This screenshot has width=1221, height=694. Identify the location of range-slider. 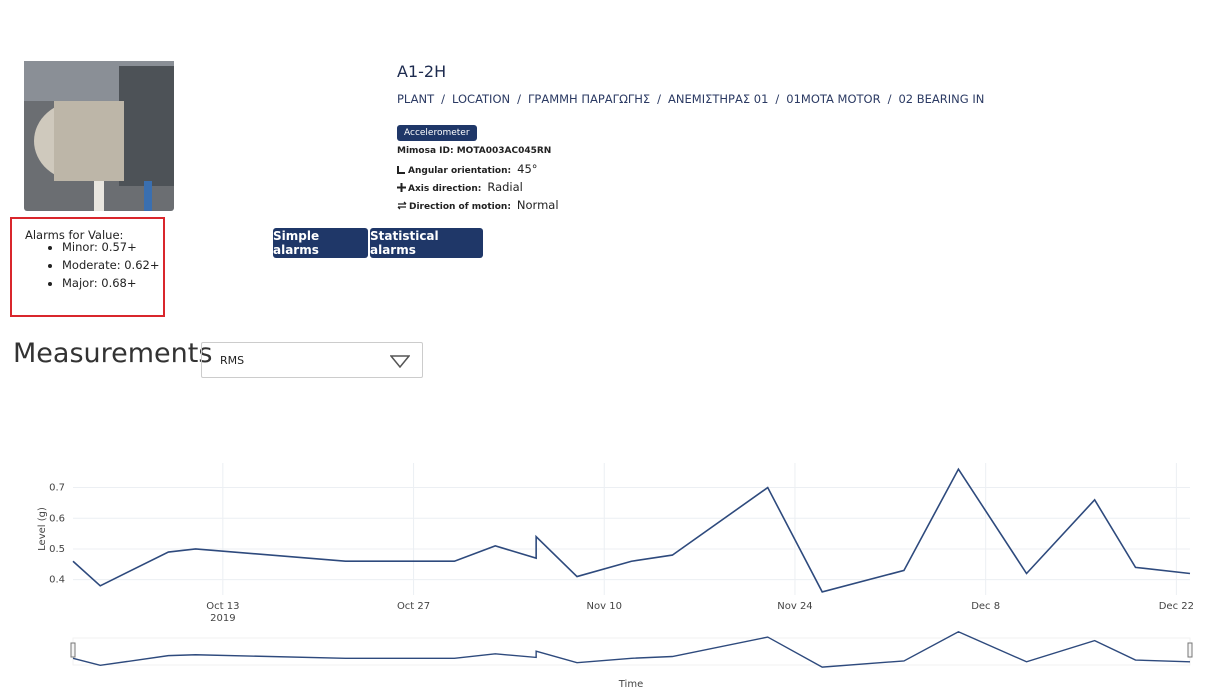
(631, 651).